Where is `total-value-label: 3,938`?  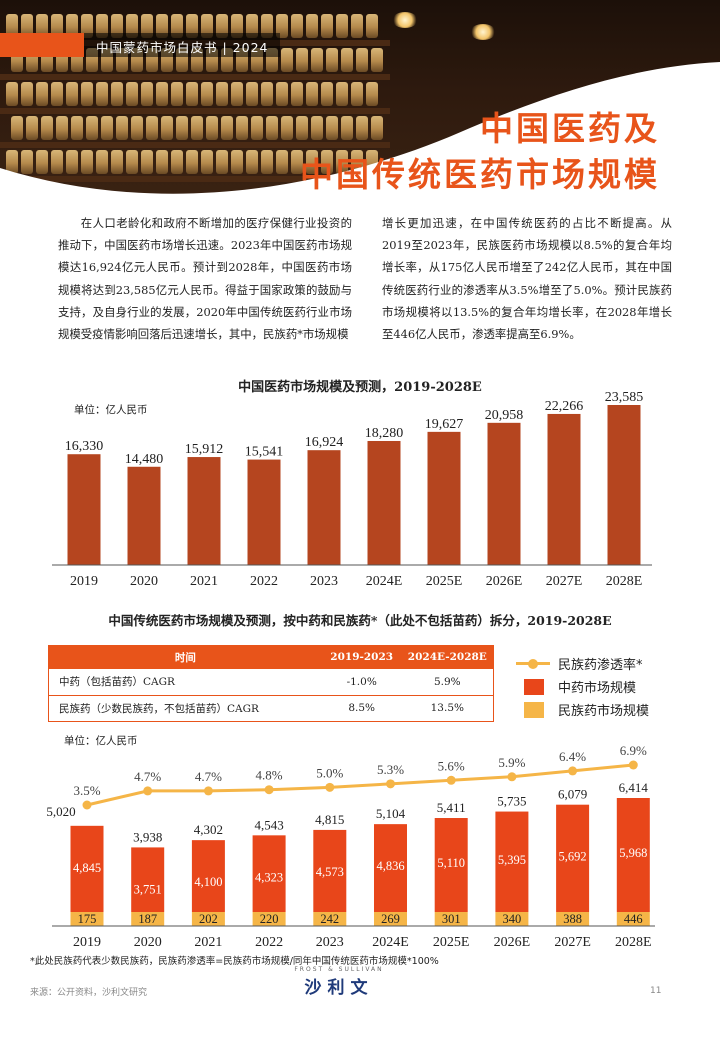
total-value-label: 3,938 is located at coordinates (147, 836).